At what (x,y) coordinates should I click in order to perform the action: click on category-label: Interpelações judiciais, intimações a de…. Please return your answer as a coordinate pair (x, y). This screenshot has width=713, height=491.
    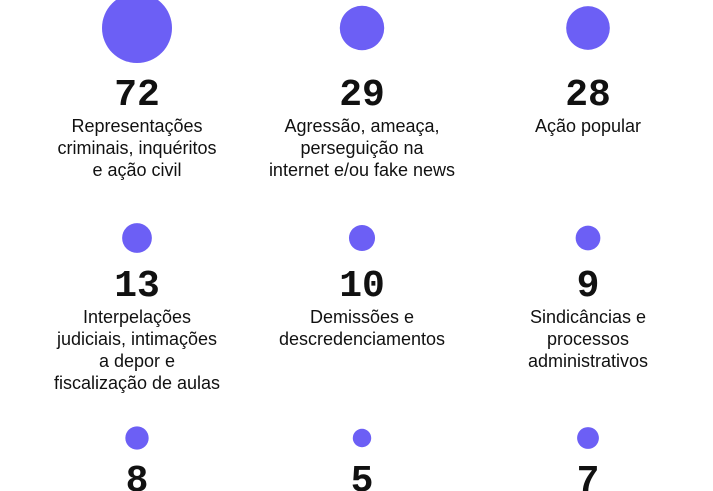
    Looking at the image, I should click on (137, 350).